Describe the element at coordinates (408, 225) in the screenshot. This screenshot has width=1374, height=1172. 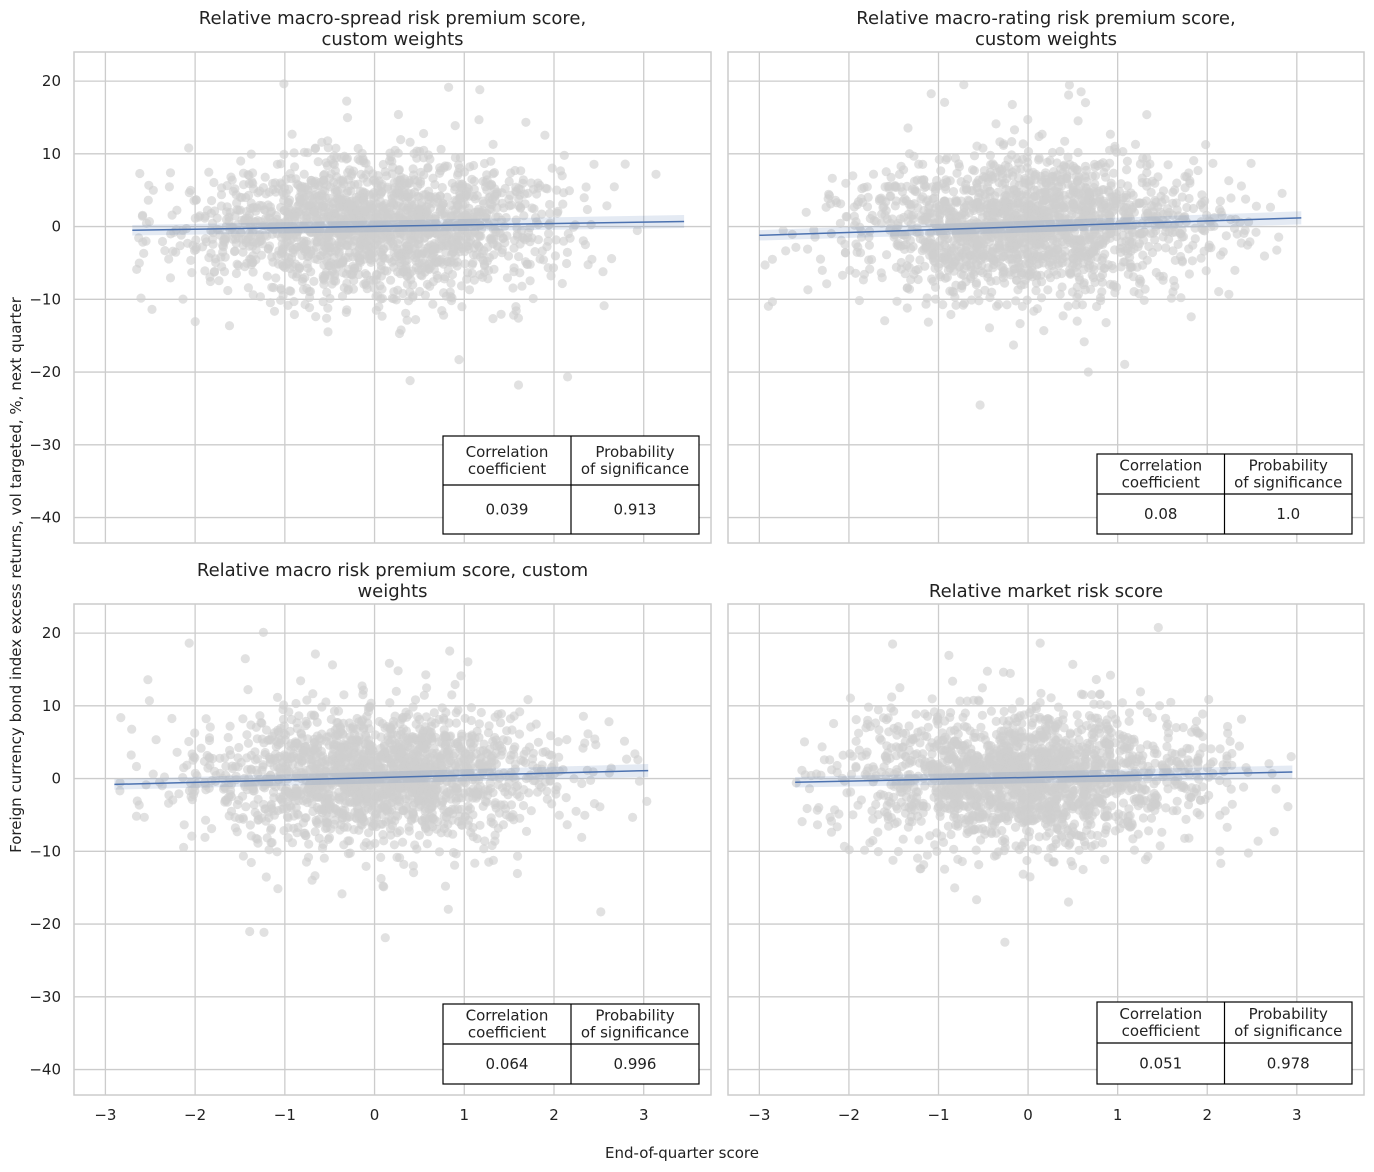
I see `regression-line` at that location.